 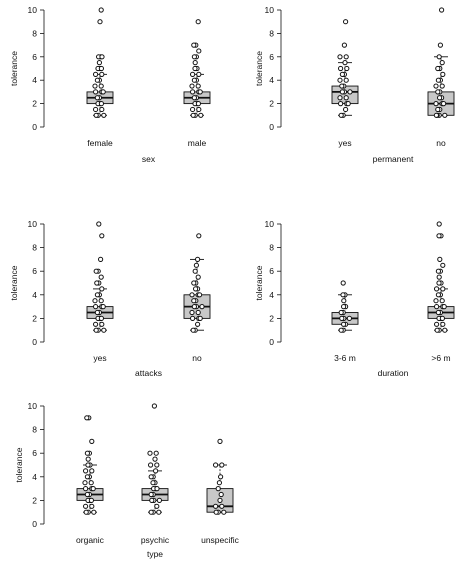 I want to click on panel-2-y-tick-label: 2, so click(x=271, y=104).